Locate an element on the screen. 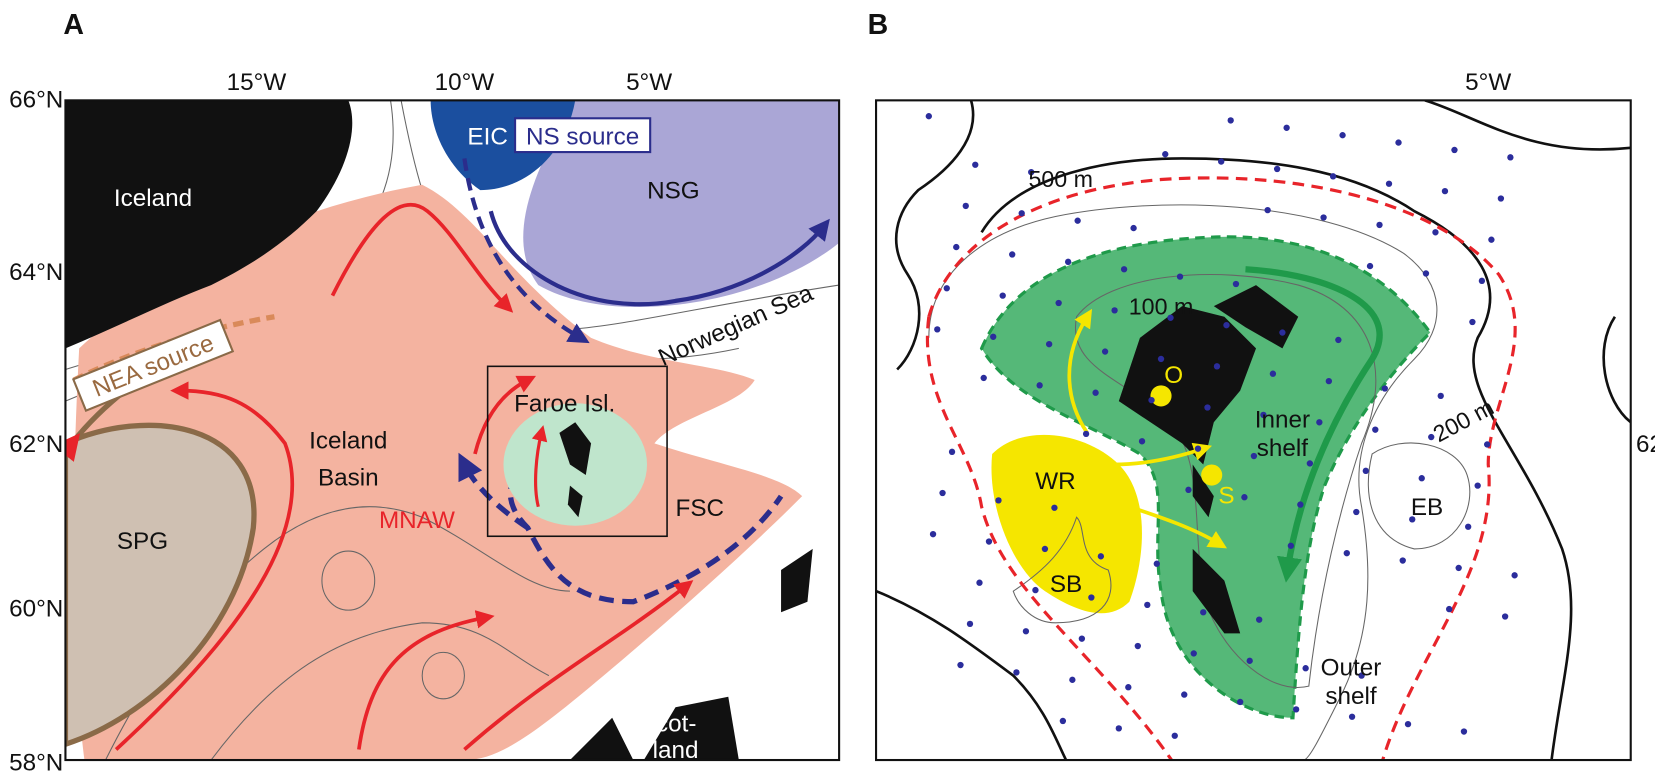 This screenshot has width=1655, height=777. depth-label: 500 m is located at coordinates (1060, 179).